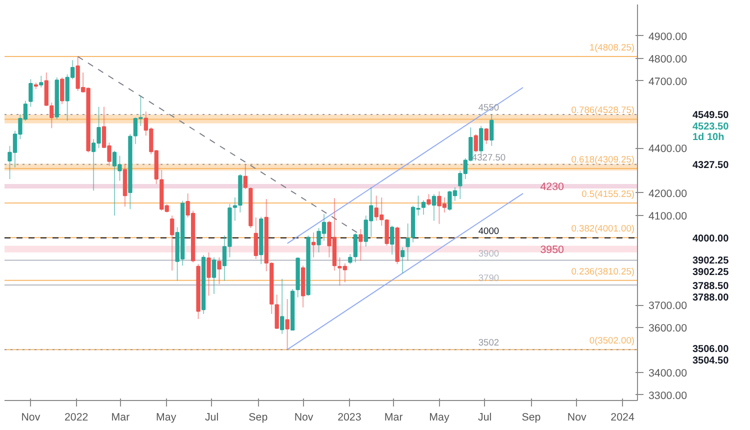 This screenshot has width=750, height=430. I want to click on ref-line-label: 0.382(4001.00), so click(603, 229).